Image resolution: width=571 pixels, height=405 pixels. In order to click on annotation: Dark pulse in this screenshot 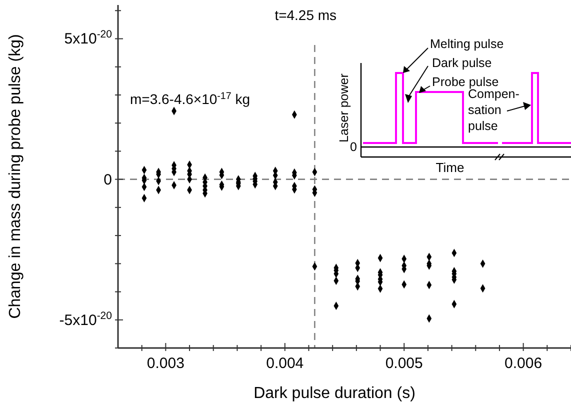, I will do `click(462, 63)`.